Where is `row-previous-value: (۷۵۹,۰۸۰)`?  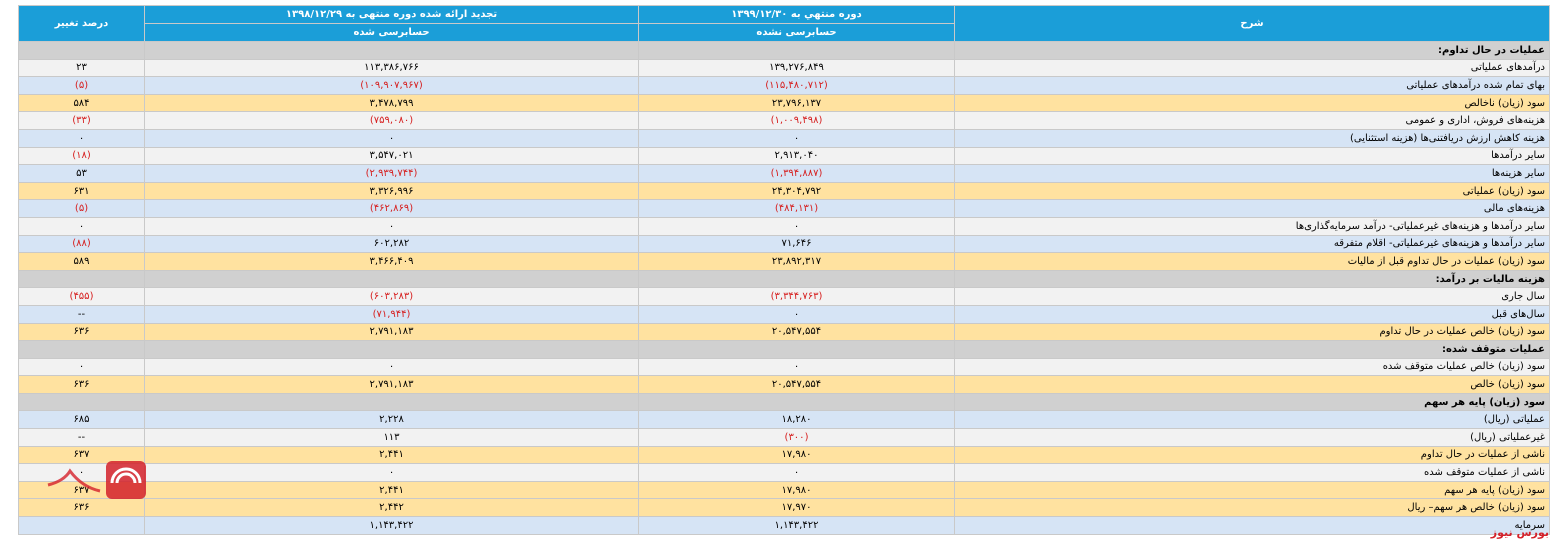 row-previous-value: (۷۵۹,۰۸۰) is located at coordinates (391, 120).